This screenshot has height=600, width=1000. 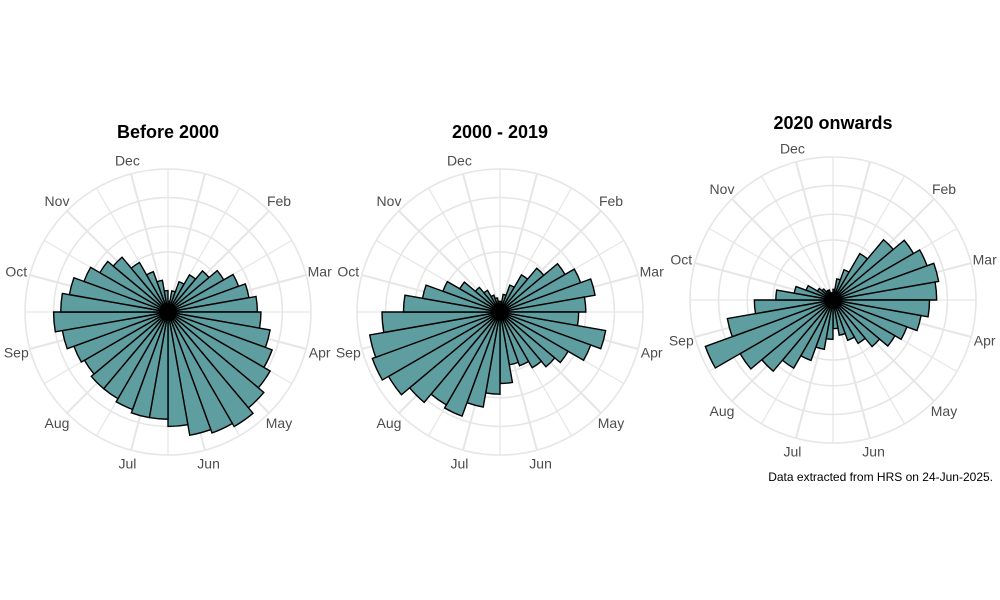 I want to click on chart-title: 2000 - 2019, so click(x=500, y=132).